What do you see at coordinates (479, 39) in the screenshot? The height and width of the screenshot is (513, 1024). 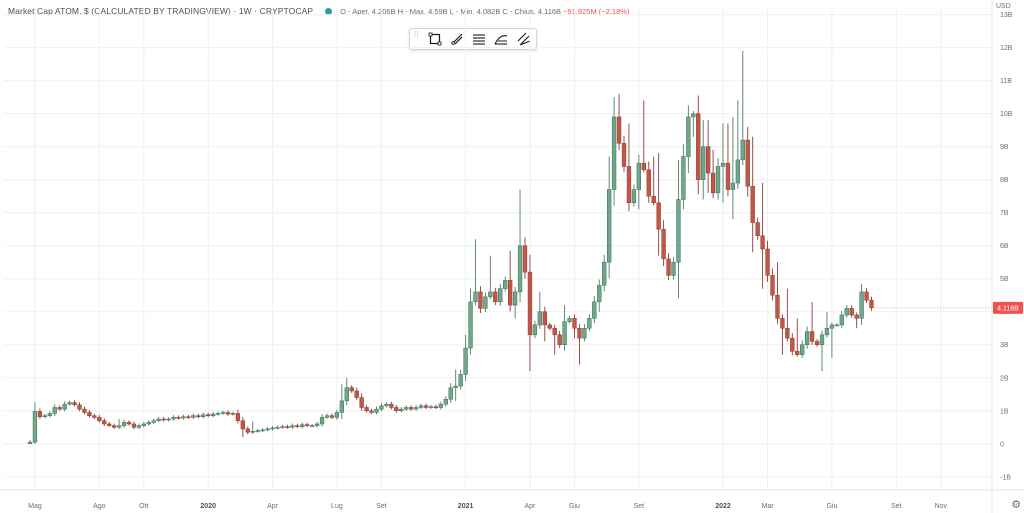 I see `horizontal-lines-icon` at bounding box center [479, 39].